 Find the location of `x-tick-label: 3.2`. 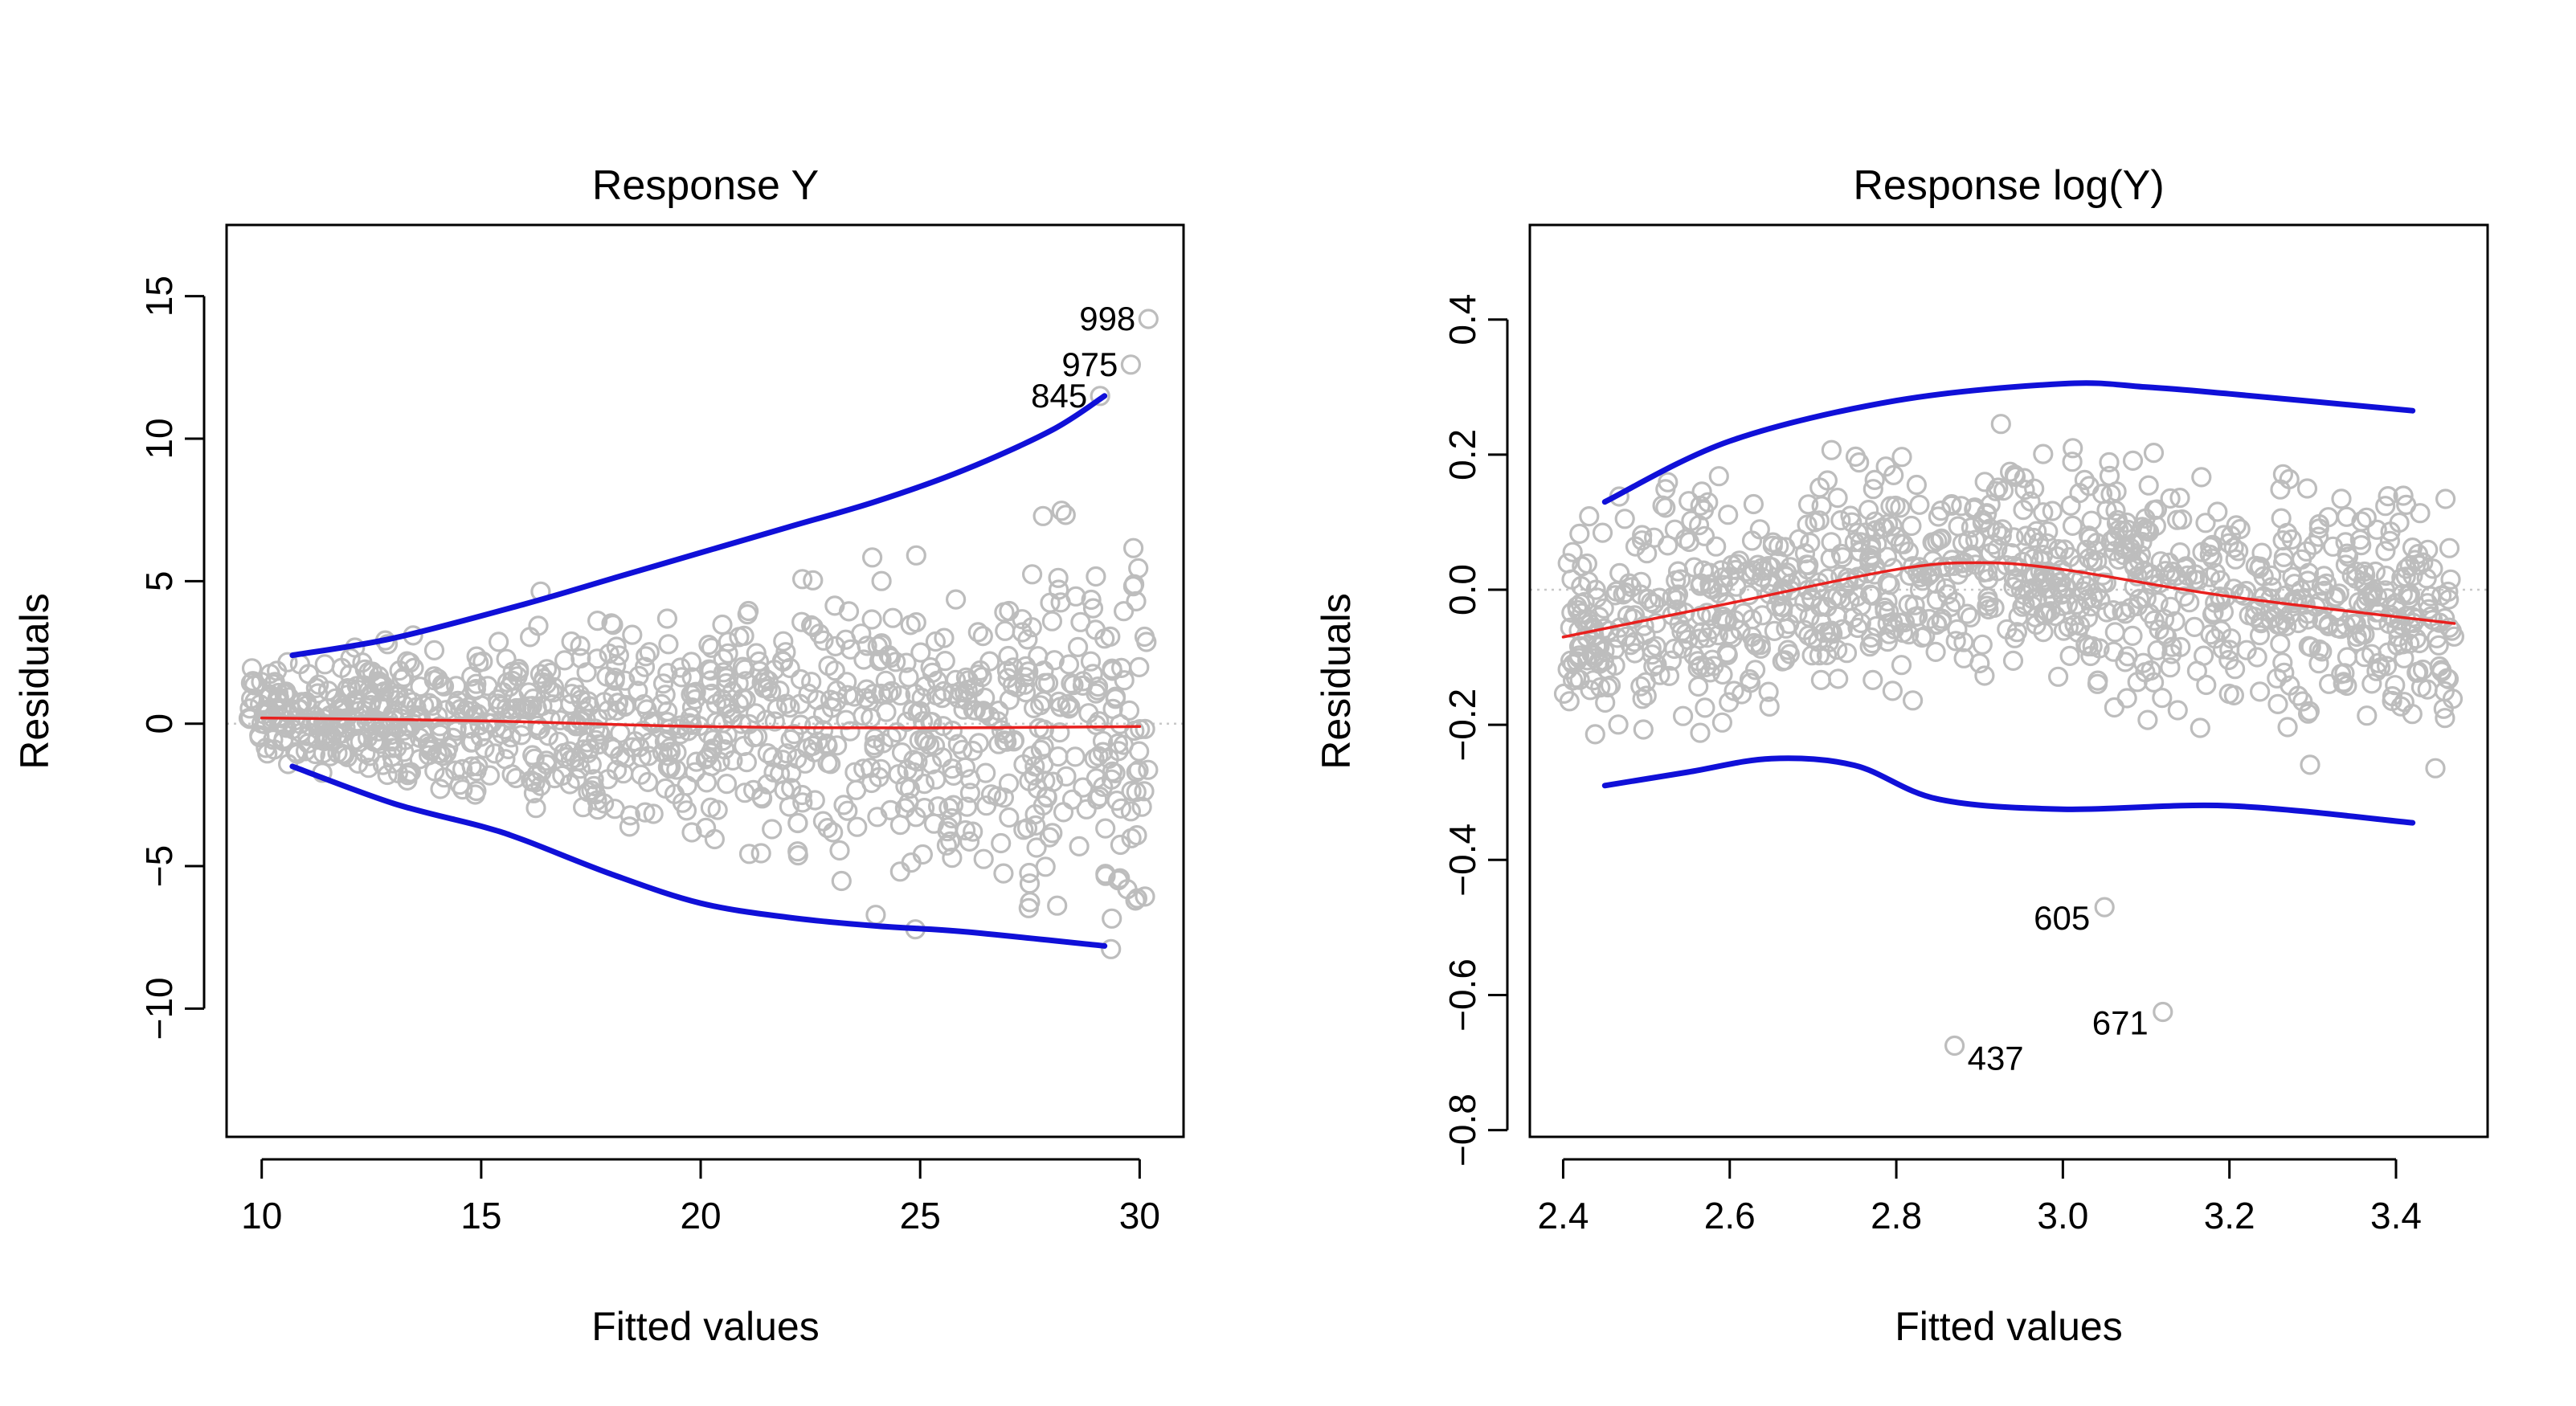

x-tick-label: 3.2 is located at coordinates (2230, 1215).